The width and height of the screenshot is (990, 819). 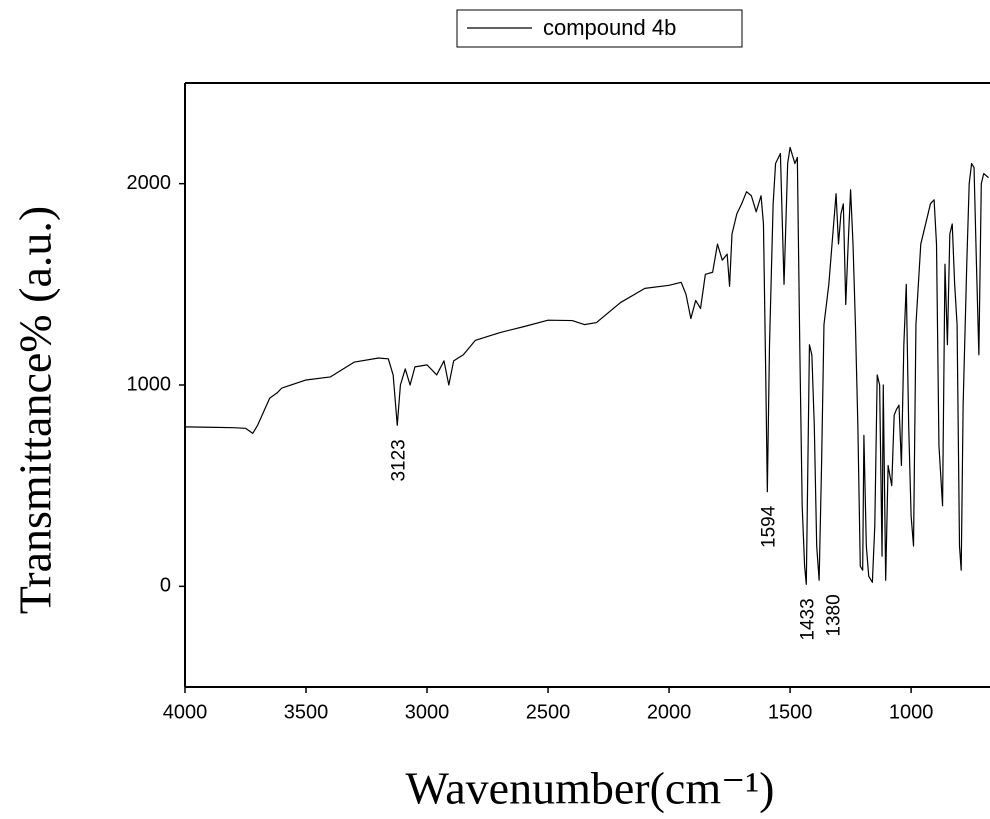 I want to click on x-tick-label: 2000, so click(x=669, y=712).